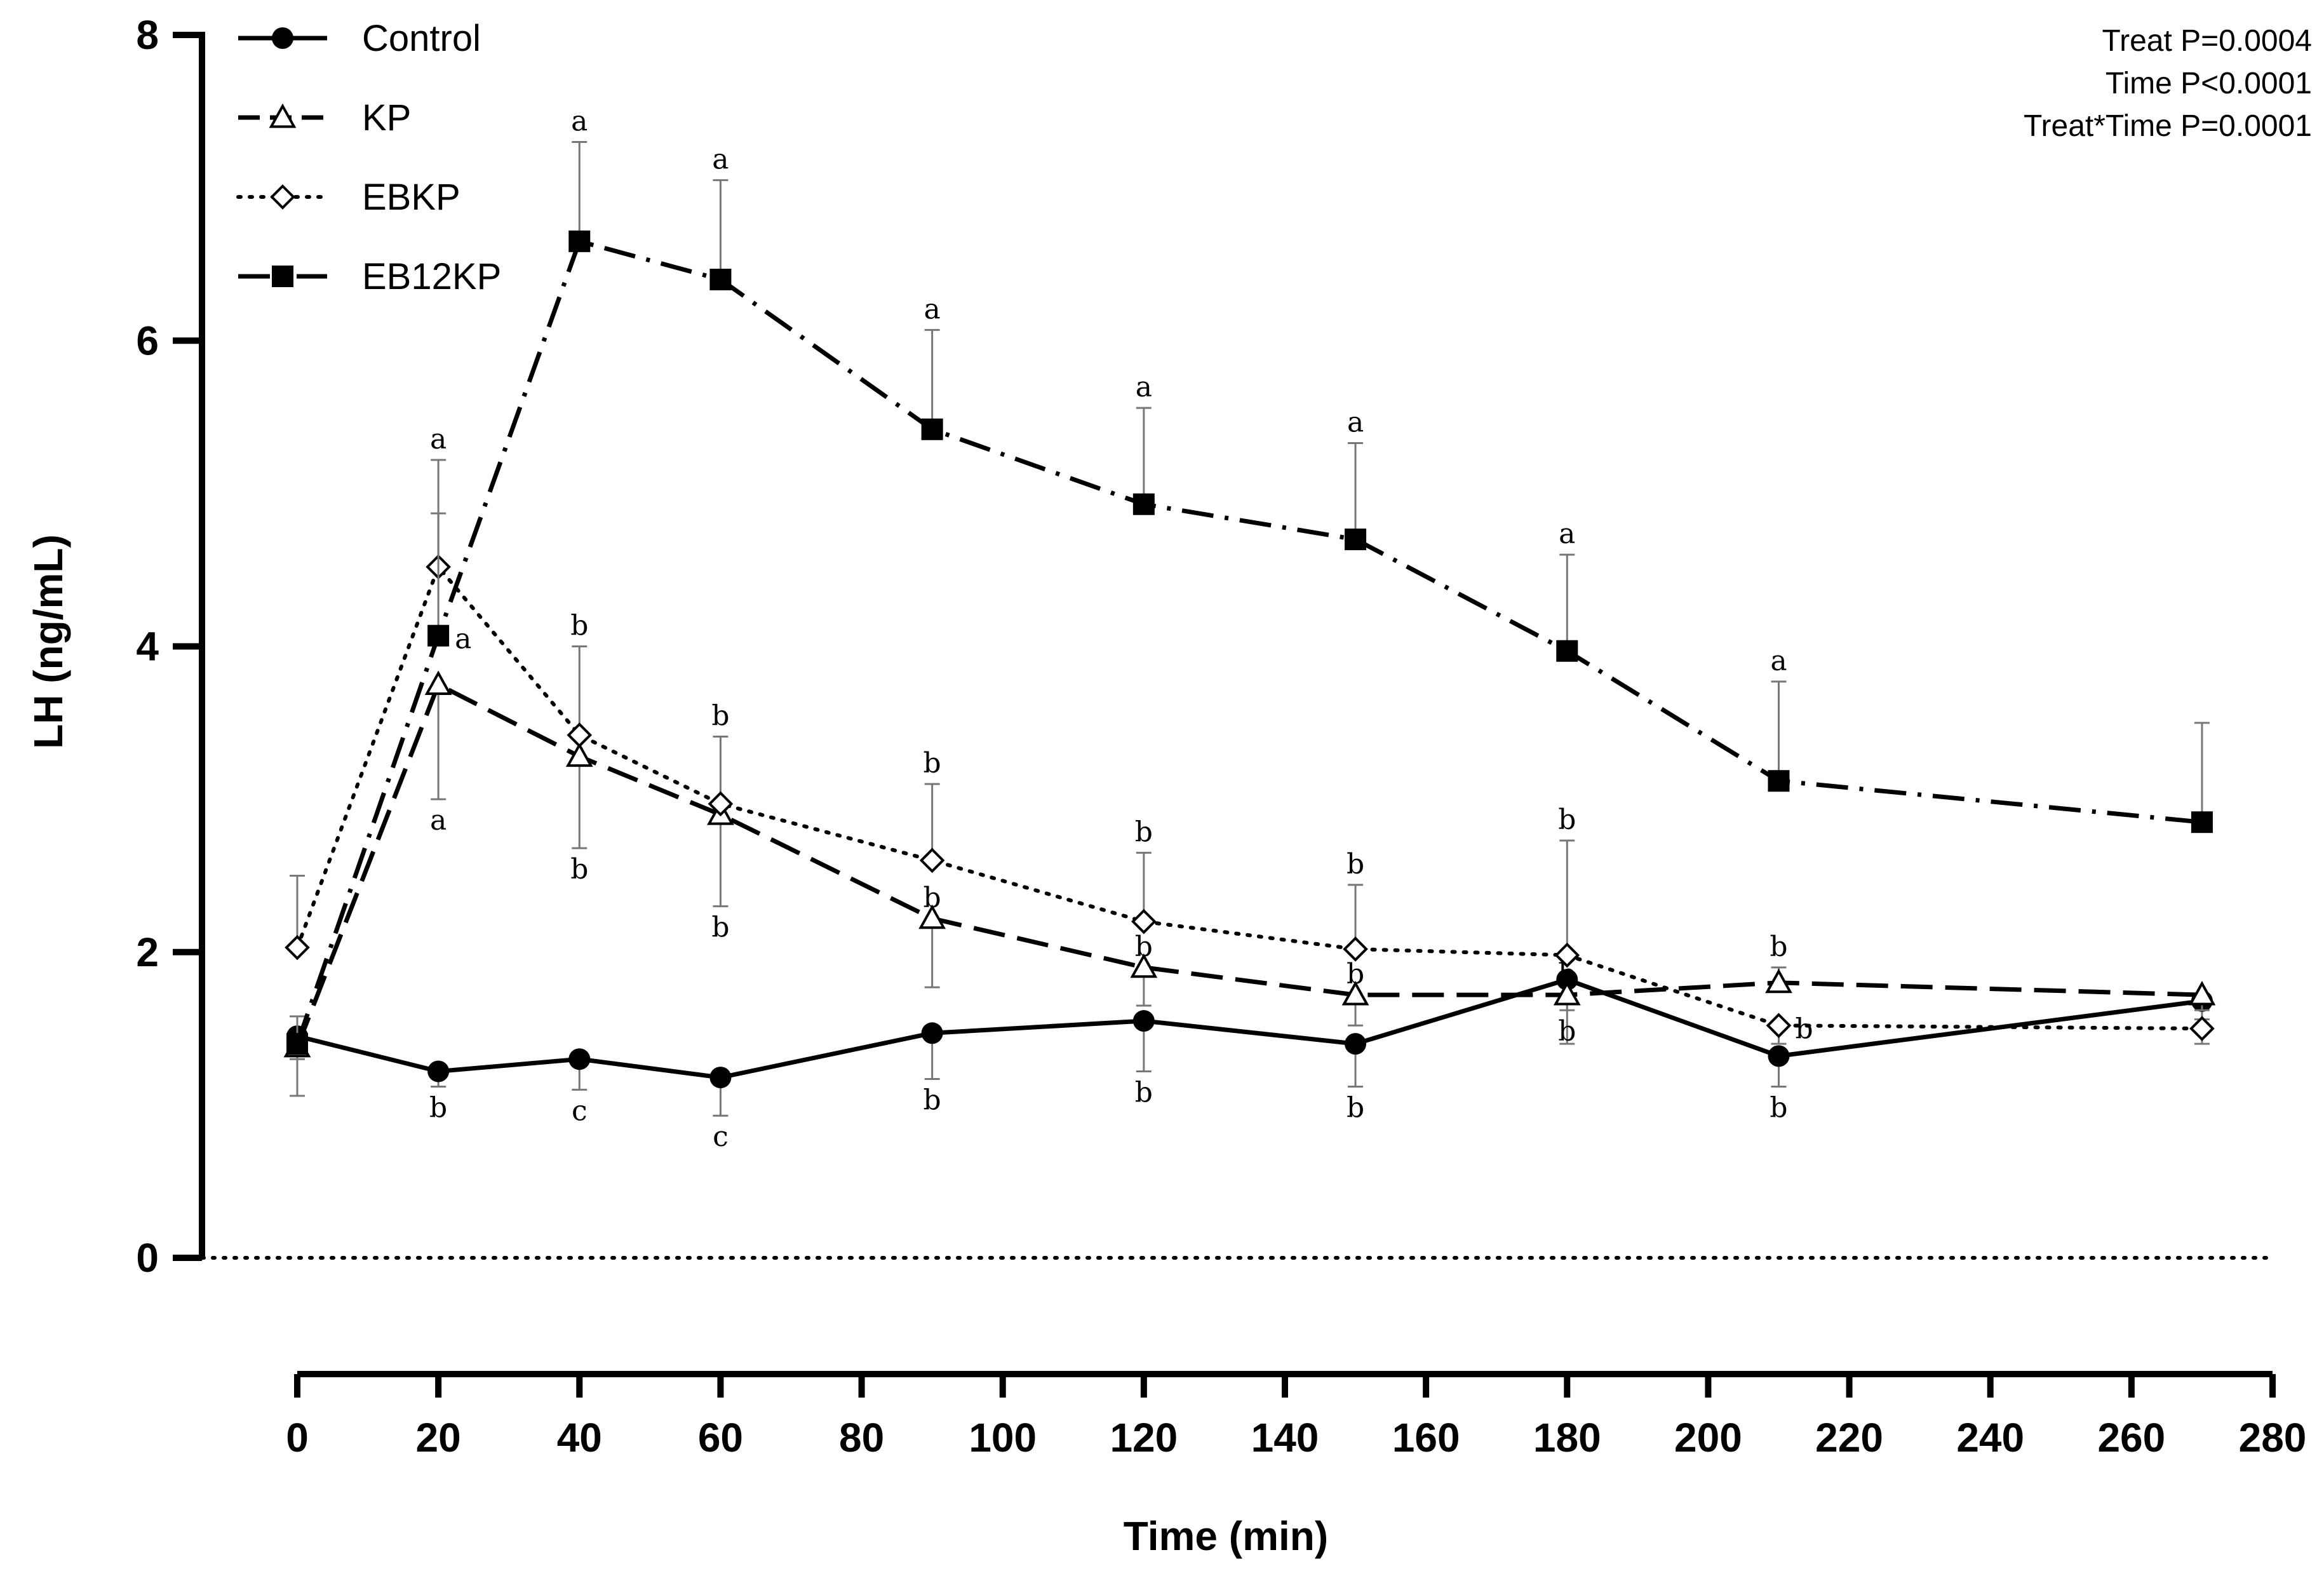  What do you see at coordinates (1426, 1437) in the screenshot?
I see `x-tick-label: 160` at bounding box center [1426, 1437].